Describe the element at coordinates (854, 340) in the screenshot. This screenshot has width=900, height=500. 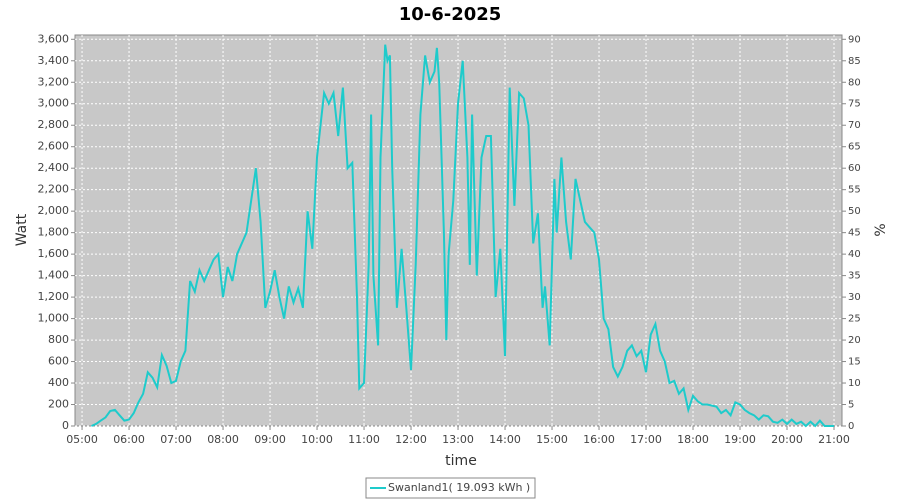
I see `y2-tick-label: 20` at that location.